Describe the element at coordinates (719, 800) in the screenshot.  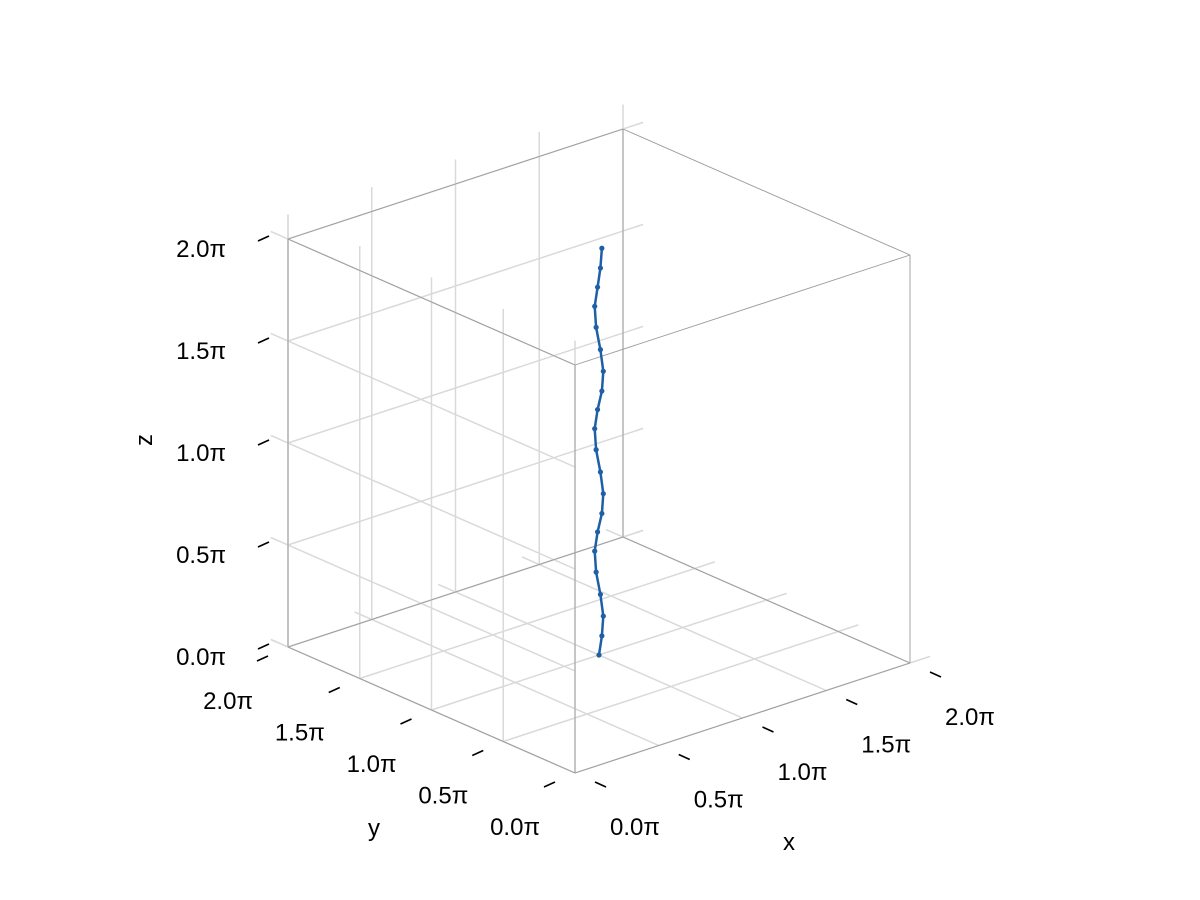
I see `x-tick-label-1: 0.5π` at that location.